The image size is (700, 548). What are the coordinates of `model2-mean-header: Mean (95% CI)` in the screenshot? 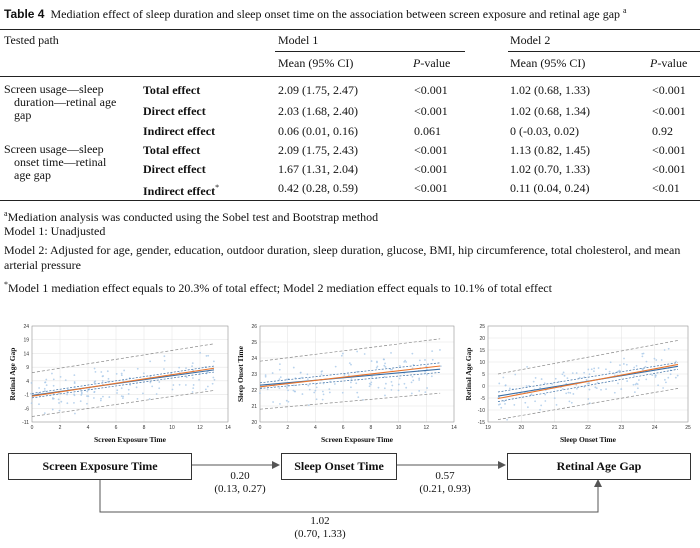 It's located at (548, 63).